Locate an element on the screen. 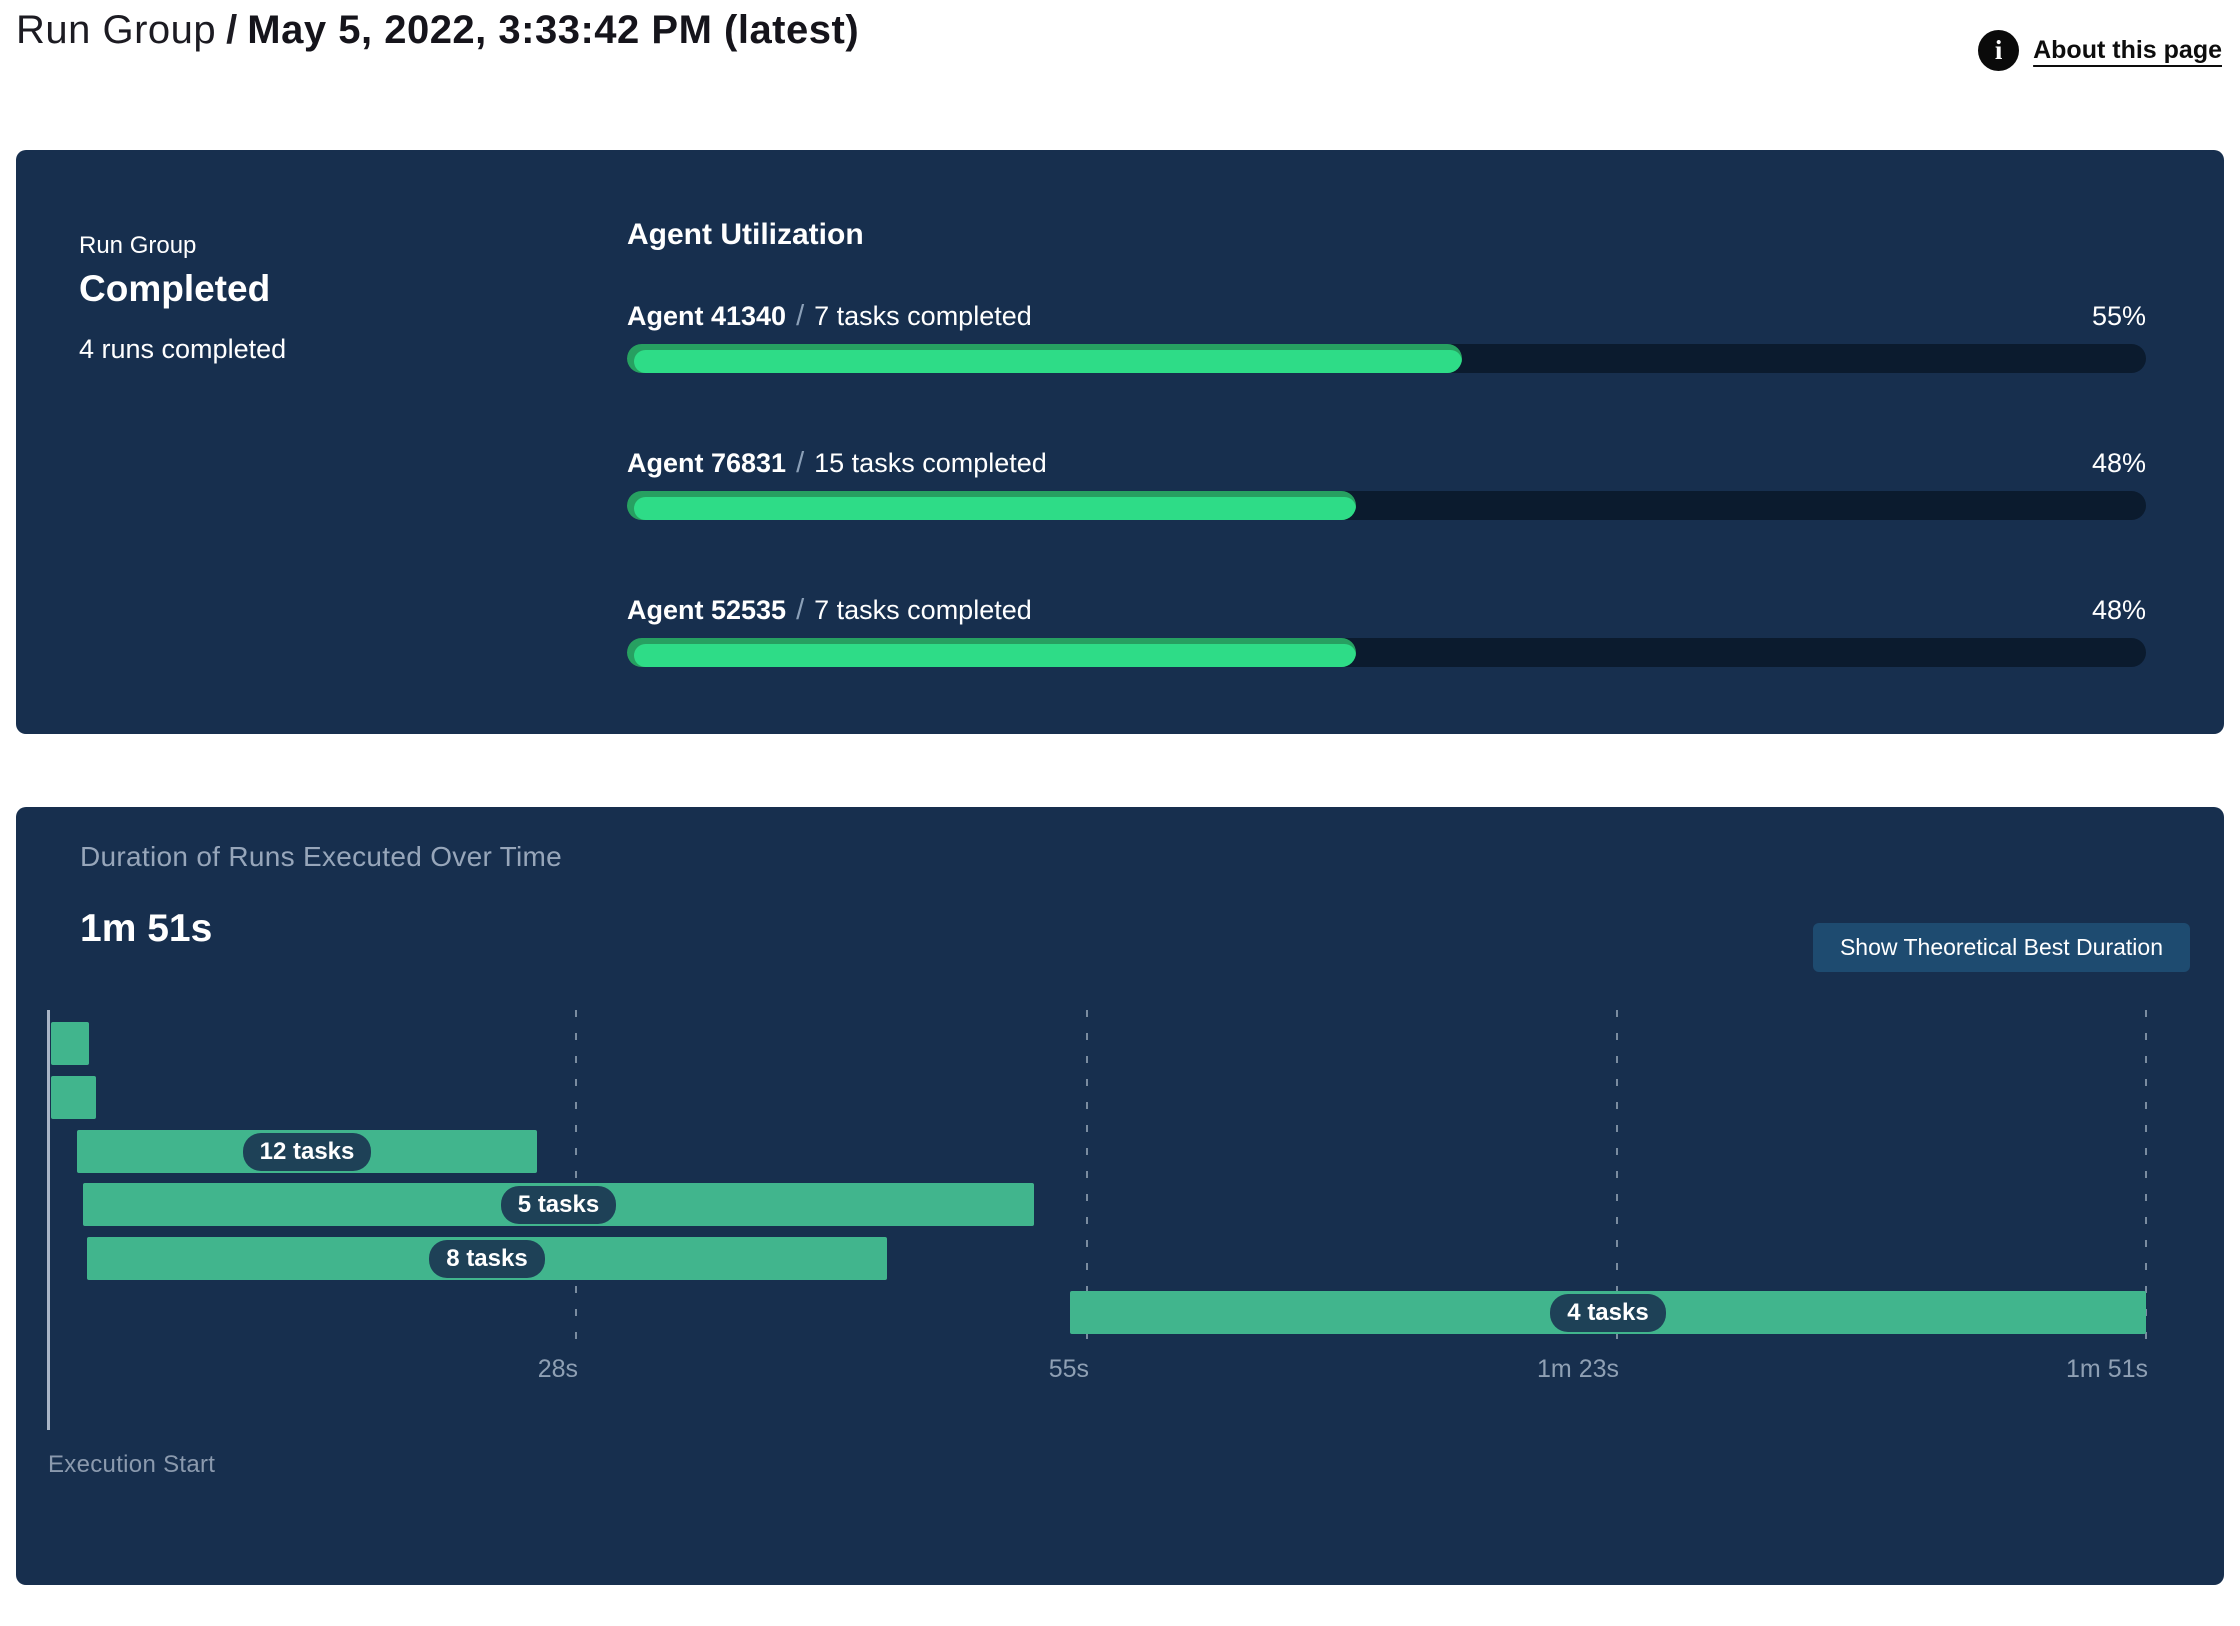 This screenshot has width=2240, height=1626. runs-completed-count: 4 runs completed is located at coordinates (183, 349).